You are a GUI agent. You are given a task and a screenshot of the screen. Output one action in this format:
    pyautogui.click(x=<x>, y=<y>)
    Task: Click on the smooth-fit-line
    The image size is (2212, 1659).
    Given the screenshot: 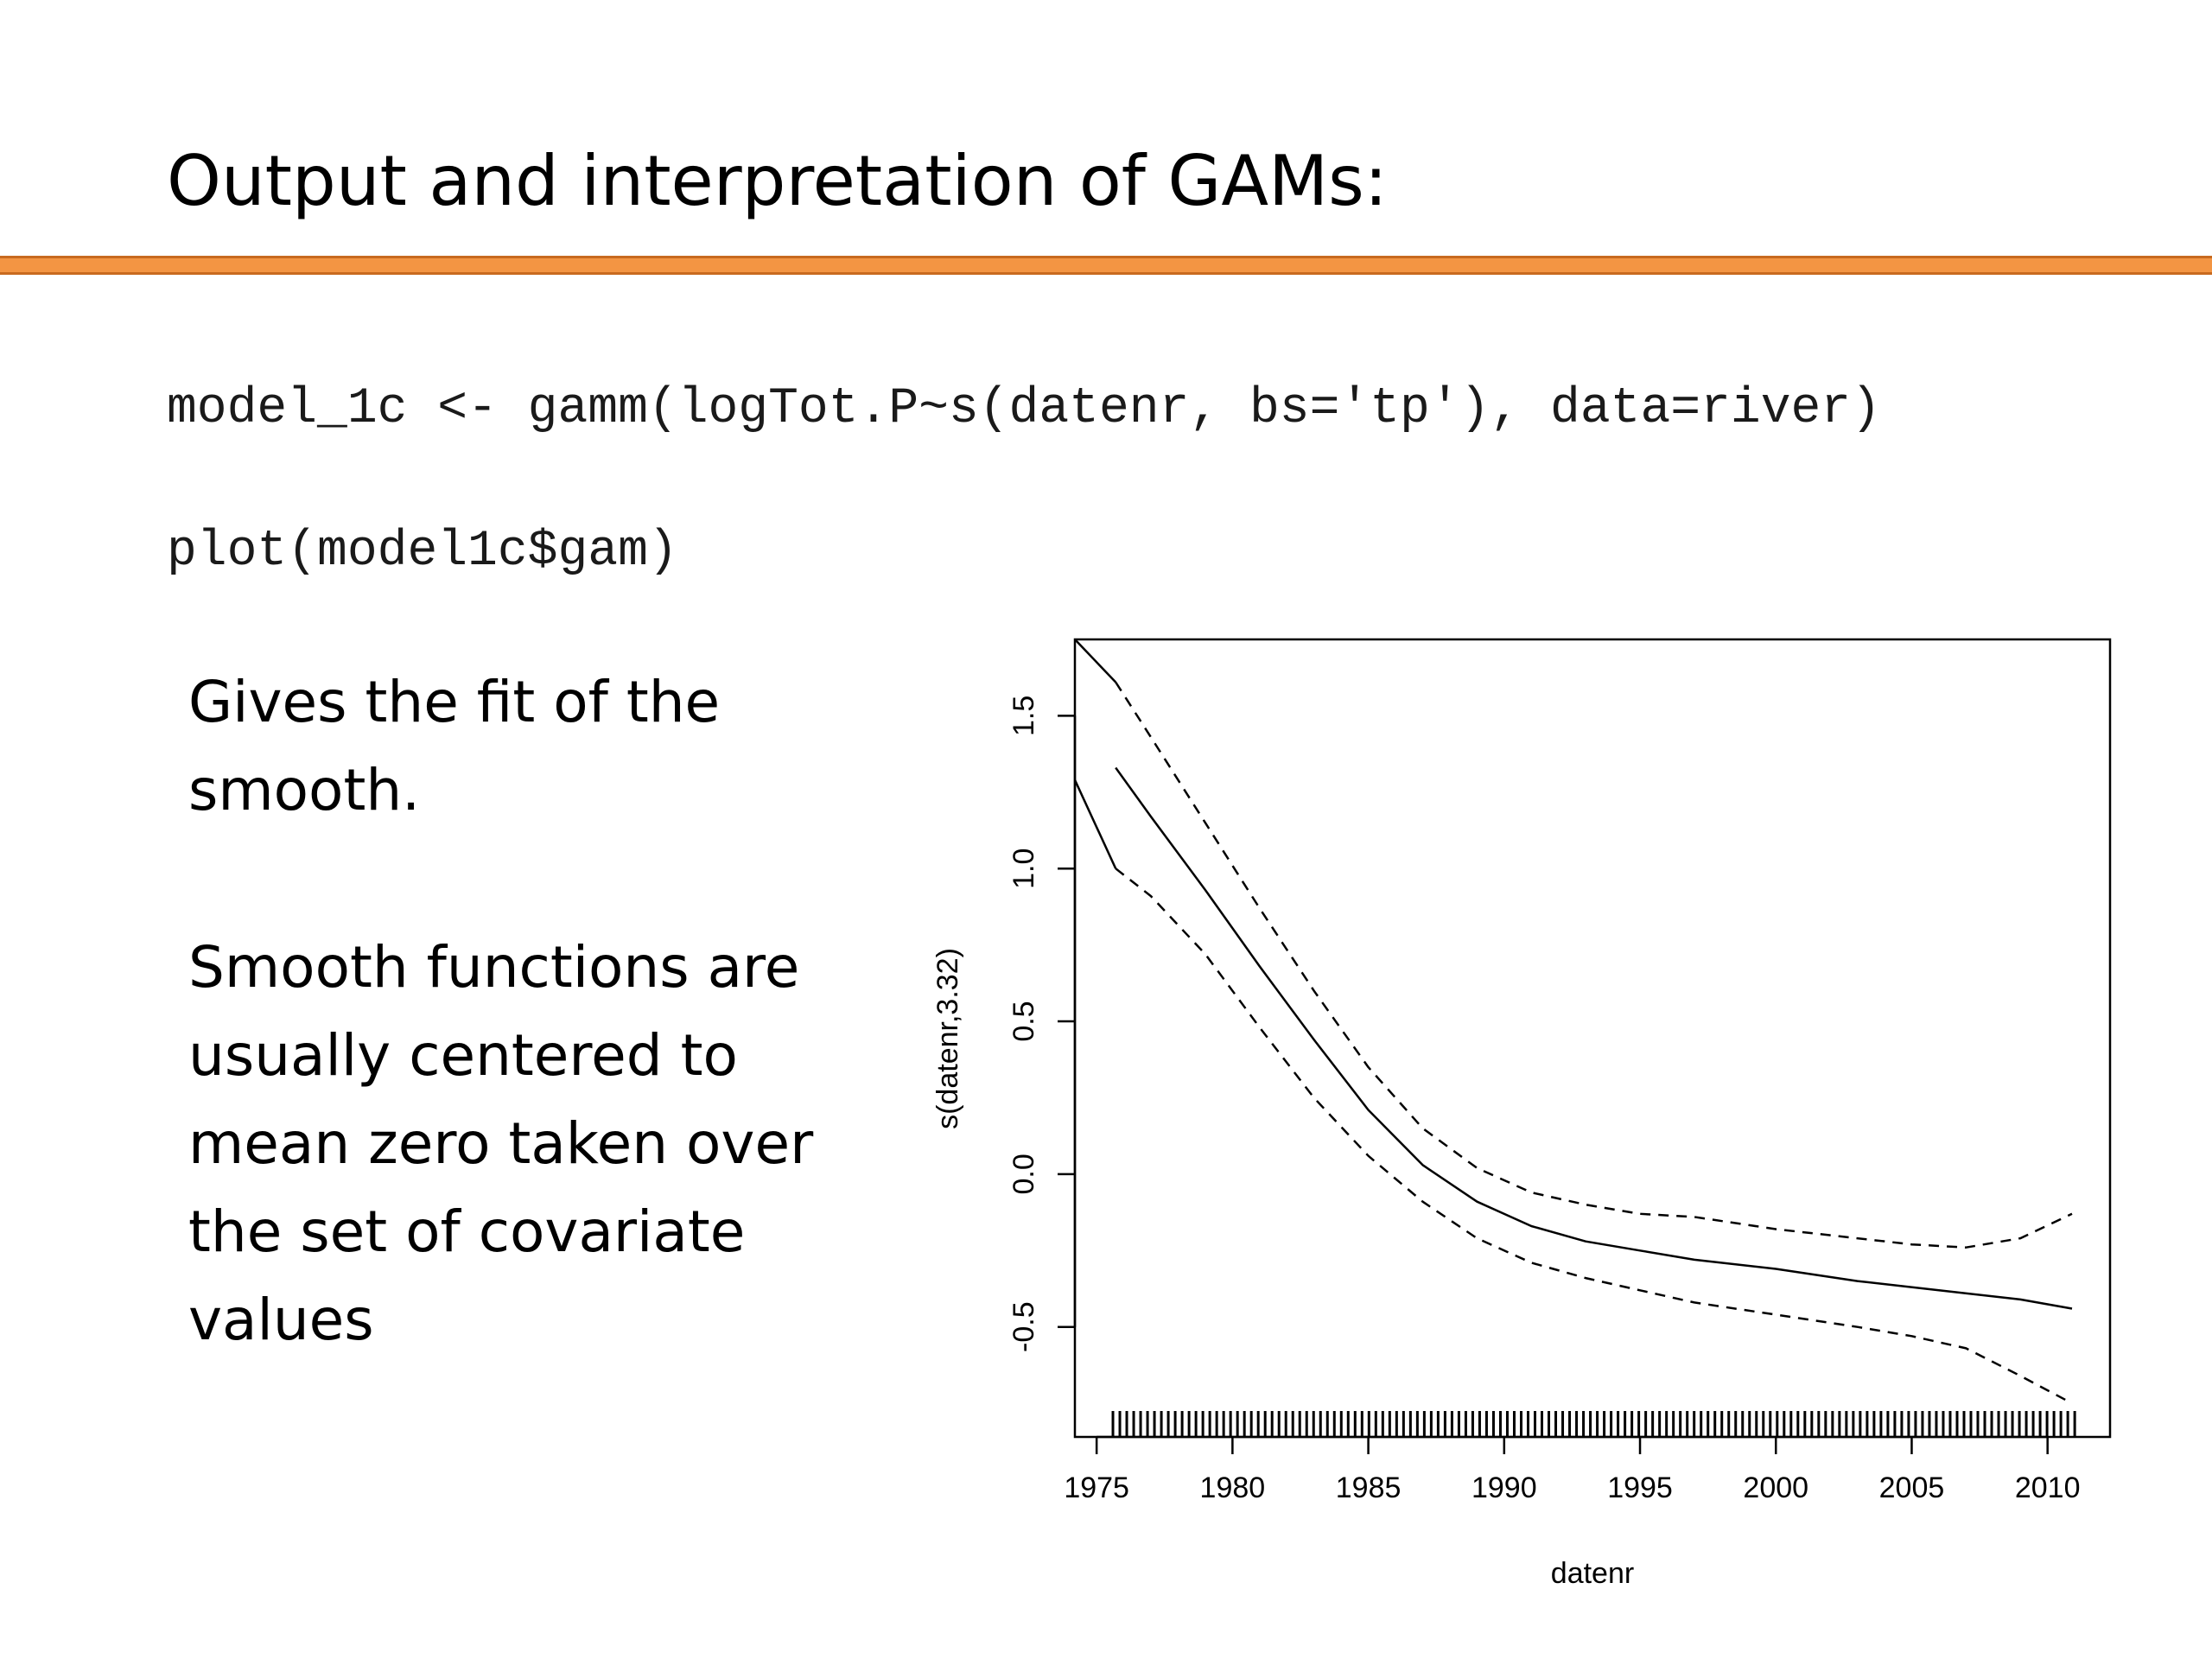 What is the action you would take?
    pyautogui.click(x=1594, y=1038)
    